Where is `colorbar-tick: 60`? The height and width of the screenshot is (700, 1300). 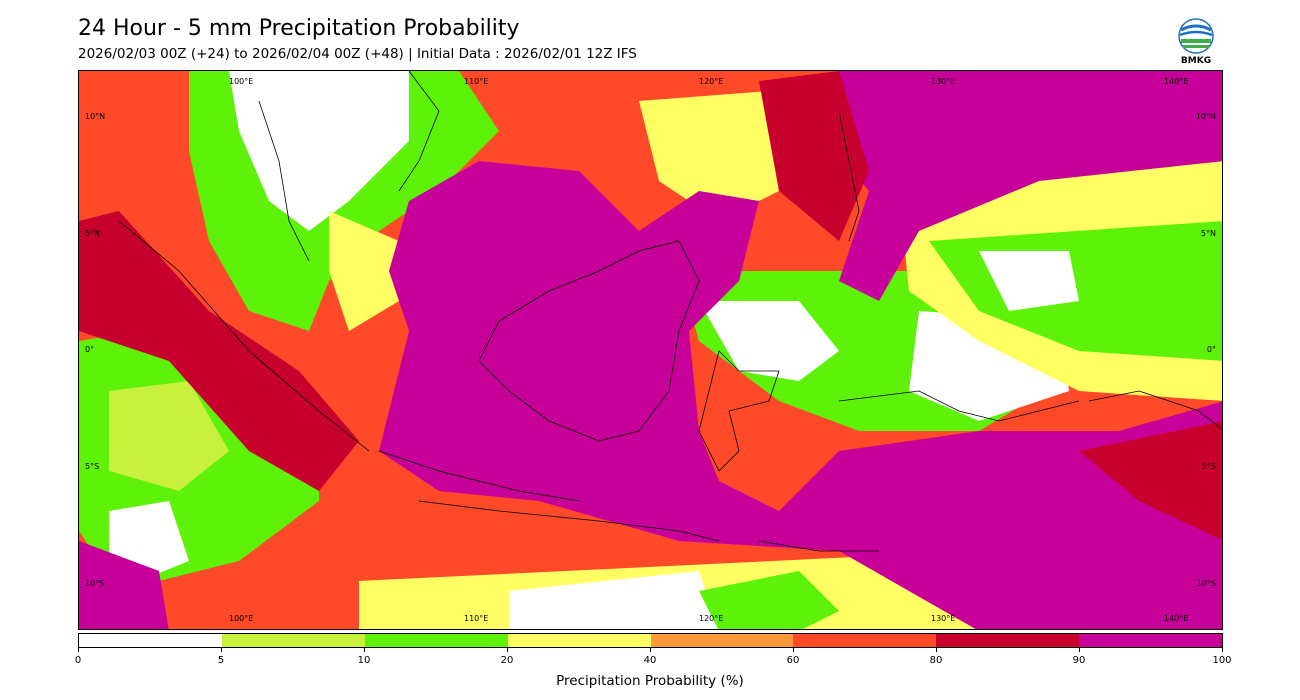 colorbar-tick: 60 is located at coordinates (793, 660).